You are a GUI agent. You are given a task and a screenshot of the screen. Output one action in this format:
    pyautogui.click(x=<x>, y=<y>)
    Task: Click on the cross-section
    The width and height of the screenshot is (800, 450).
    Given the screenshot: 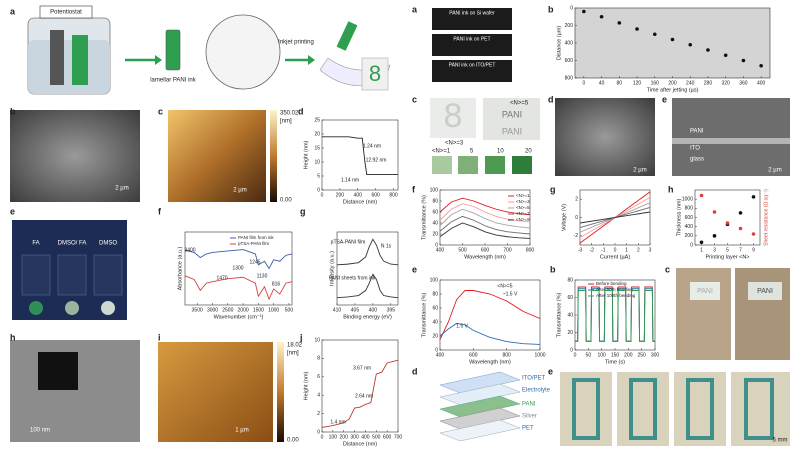 What is the action you would take?
    pyautogui.click(x=731, y=137)
    